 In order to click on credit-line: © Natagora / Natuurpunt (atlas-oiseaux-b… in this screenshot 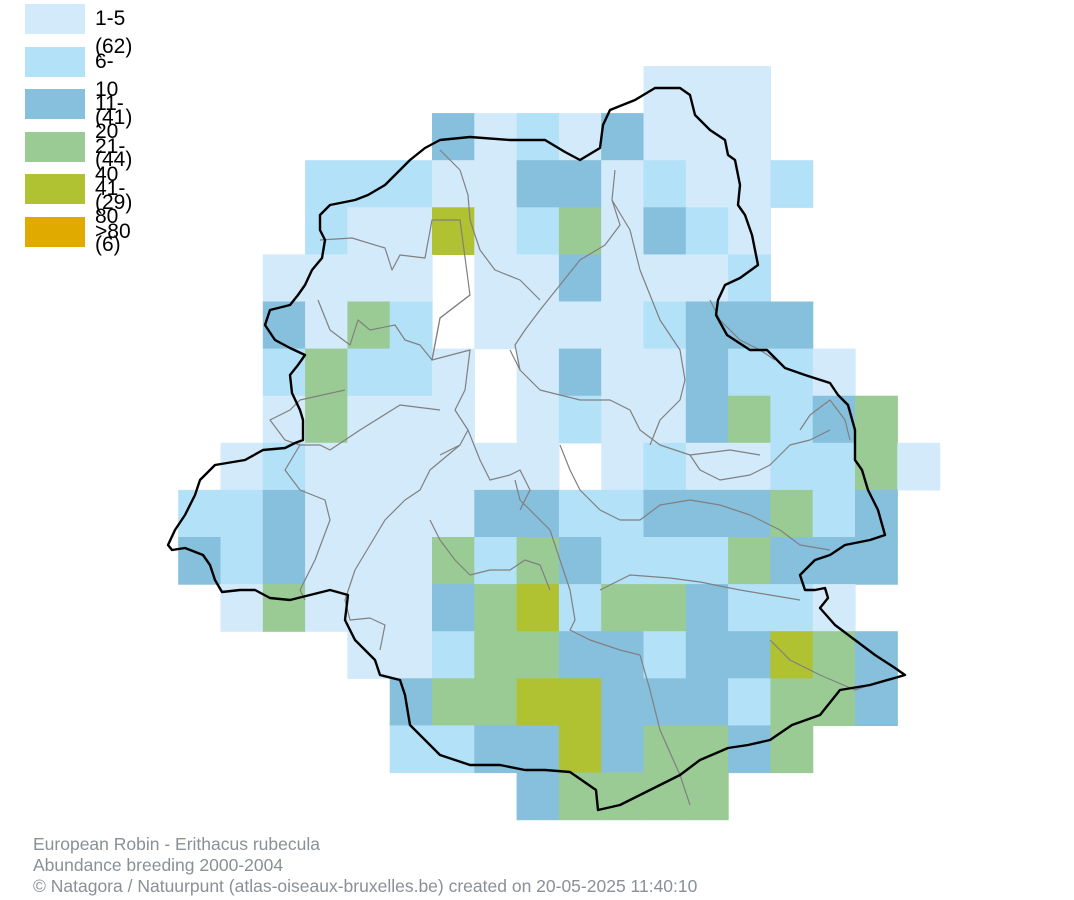, I will do `click(365, 886)`.